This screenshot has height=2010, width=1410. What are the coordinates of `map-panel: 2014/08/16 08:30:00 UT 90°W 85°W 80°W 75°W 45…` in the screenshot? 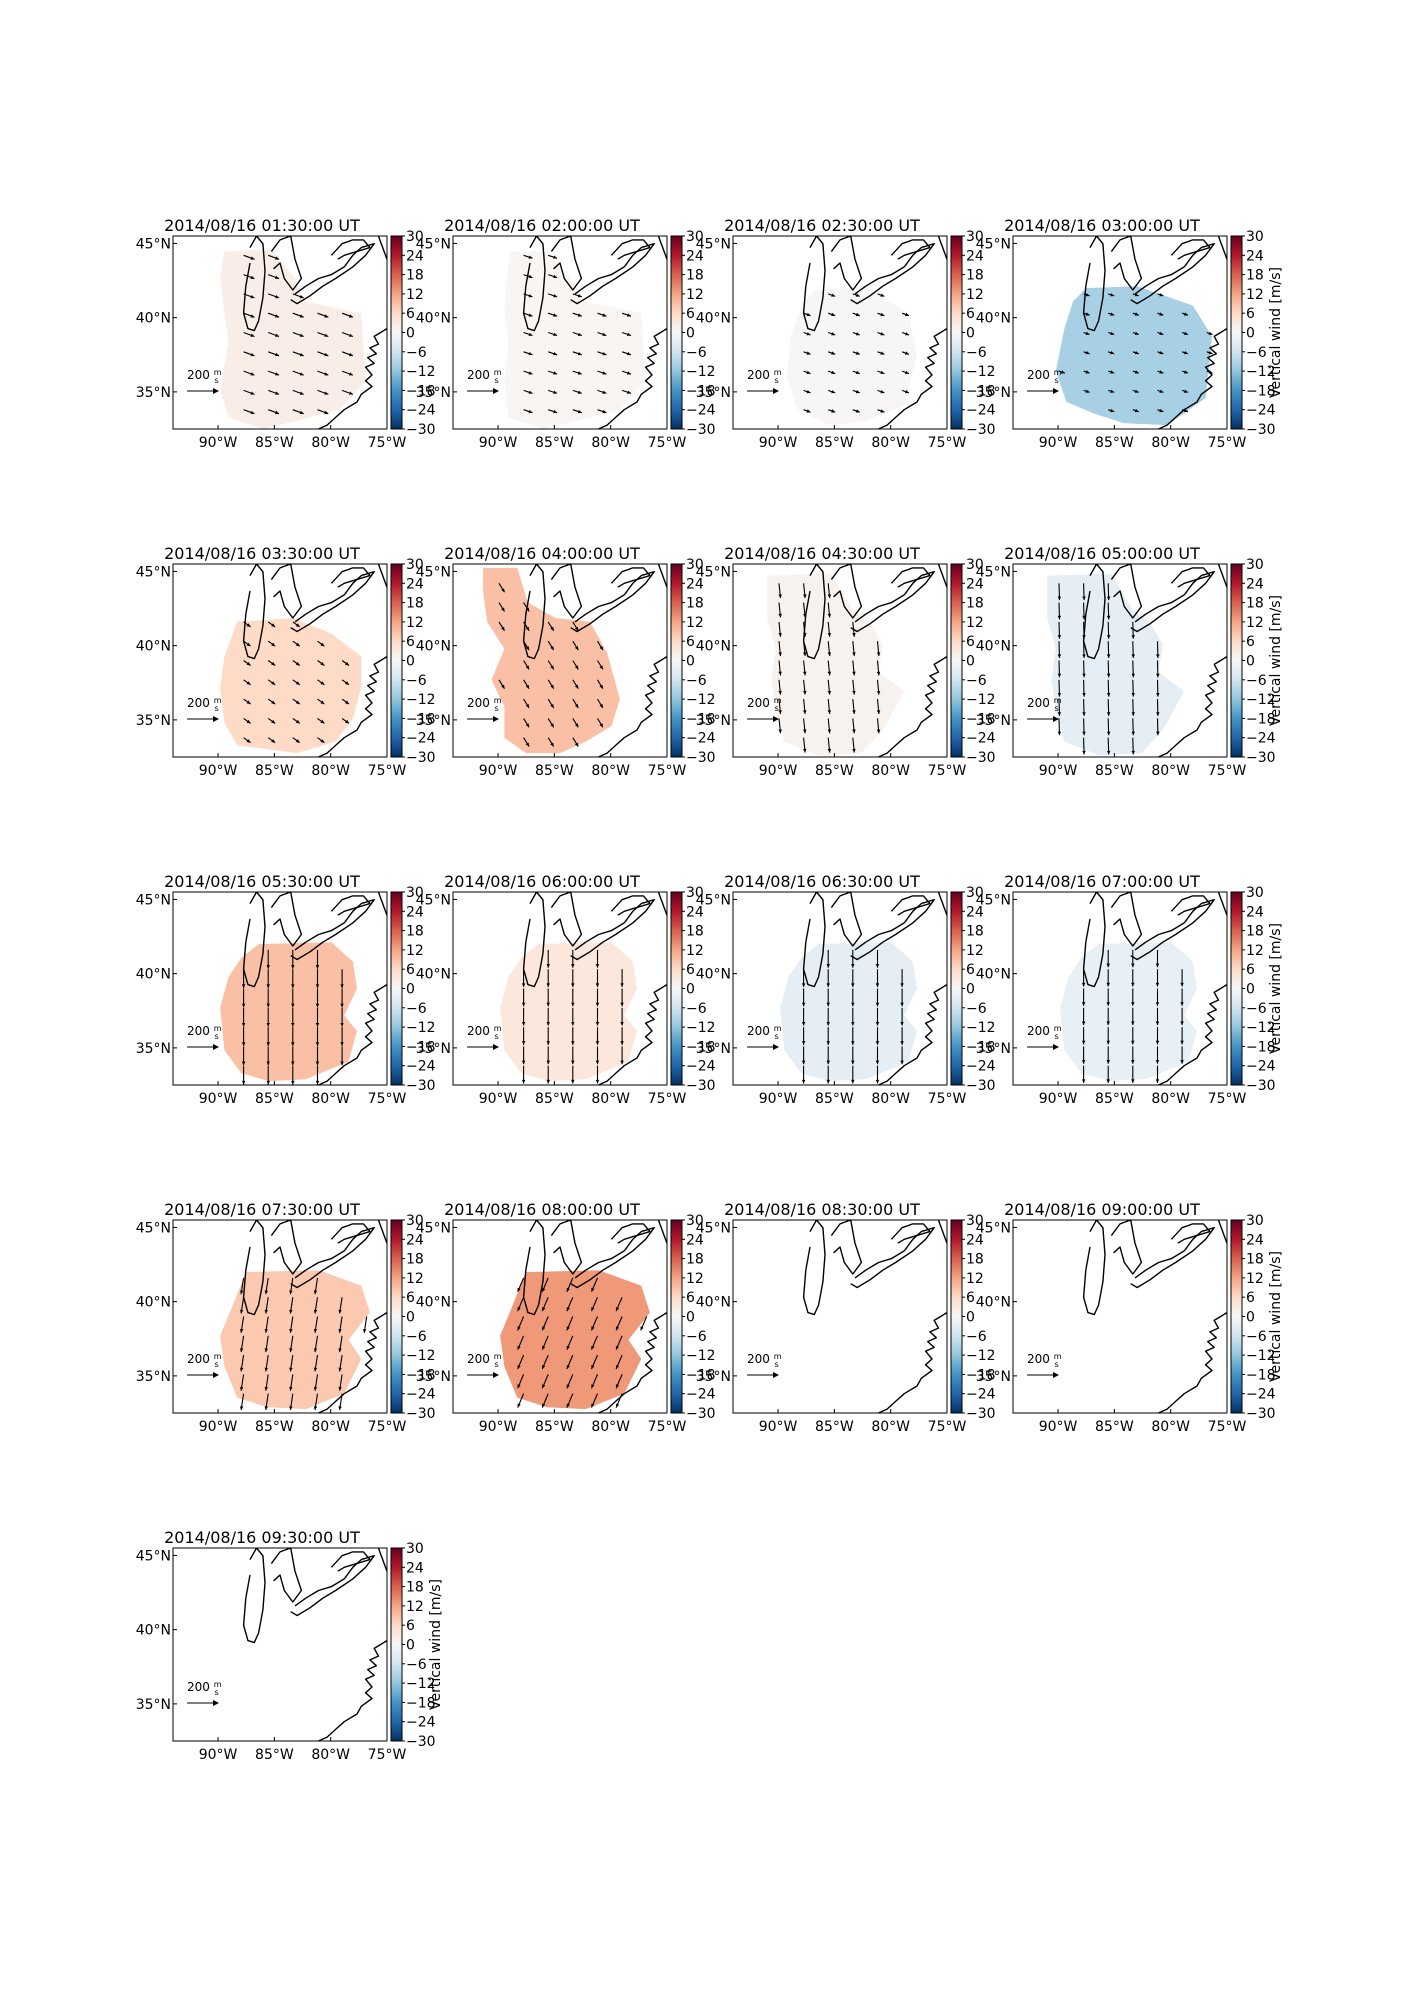 It's located at (846, 1317).